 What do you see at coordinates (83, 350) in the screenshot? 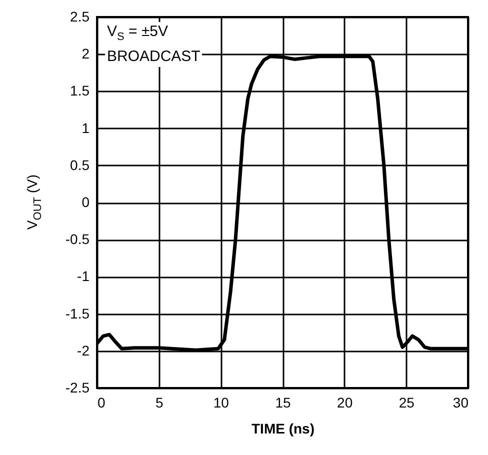
I see `y-tick-label: -2` at bounding box center [83, 350].